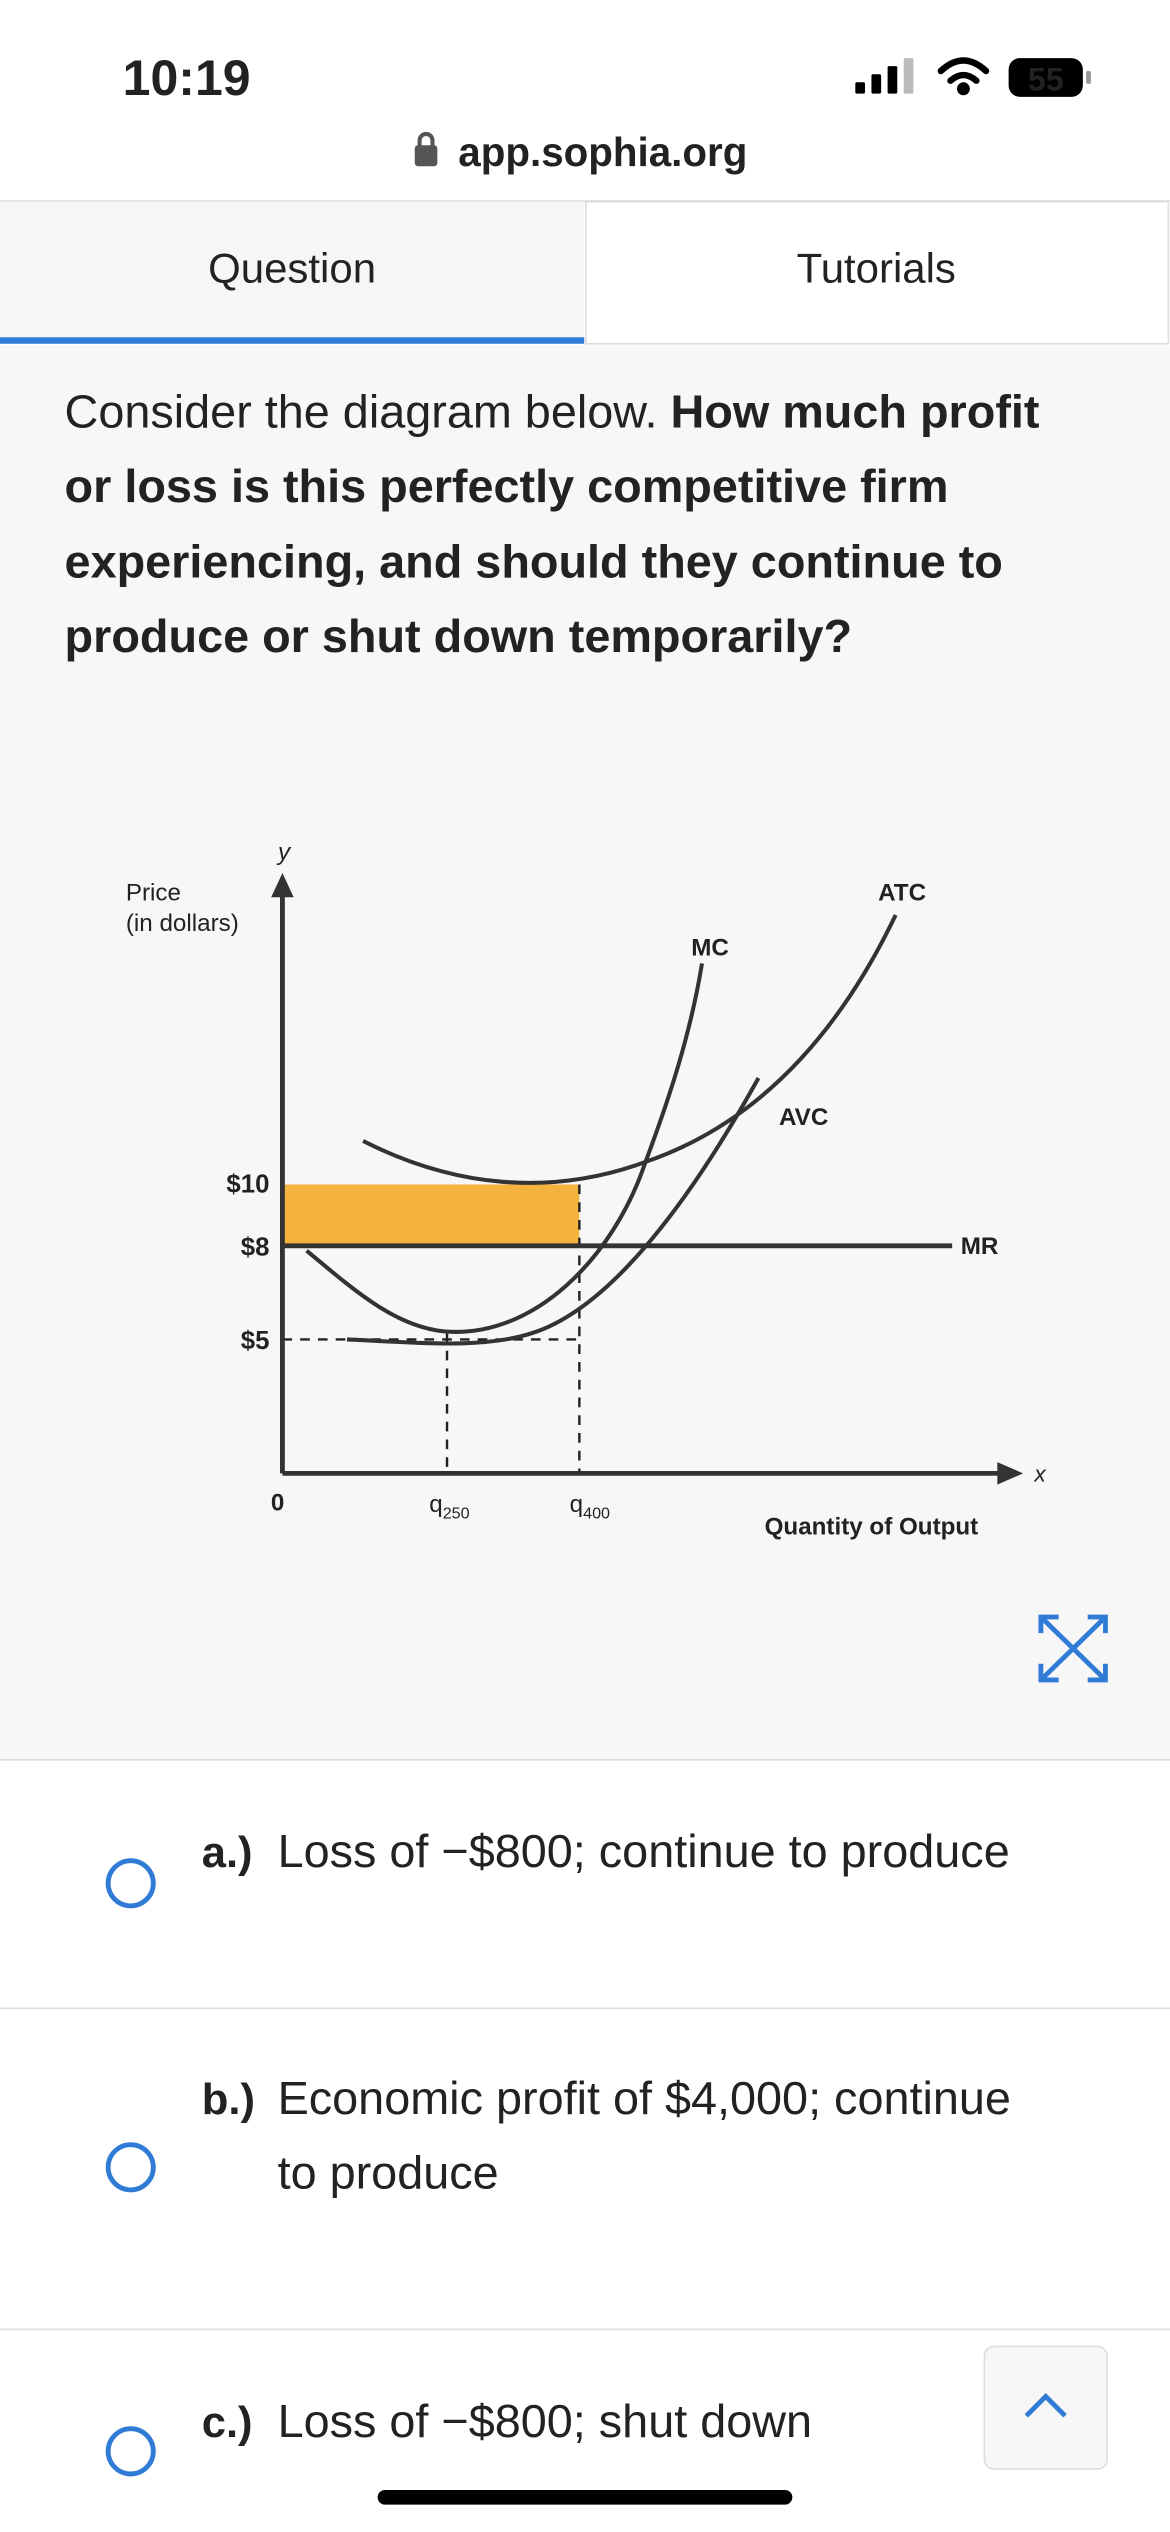 Image resolution: width=1170 pixels, height=2532 pixels. I want to click on home-indicator, so click(585, 2497).